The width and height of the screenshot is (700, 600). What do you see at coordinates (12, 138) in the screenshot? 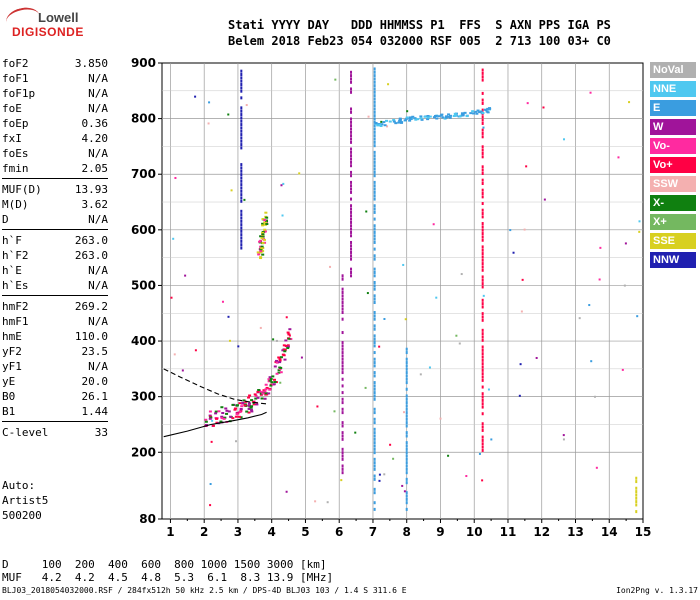
I see `param-label: fxI` at bounding box center [12, 138].